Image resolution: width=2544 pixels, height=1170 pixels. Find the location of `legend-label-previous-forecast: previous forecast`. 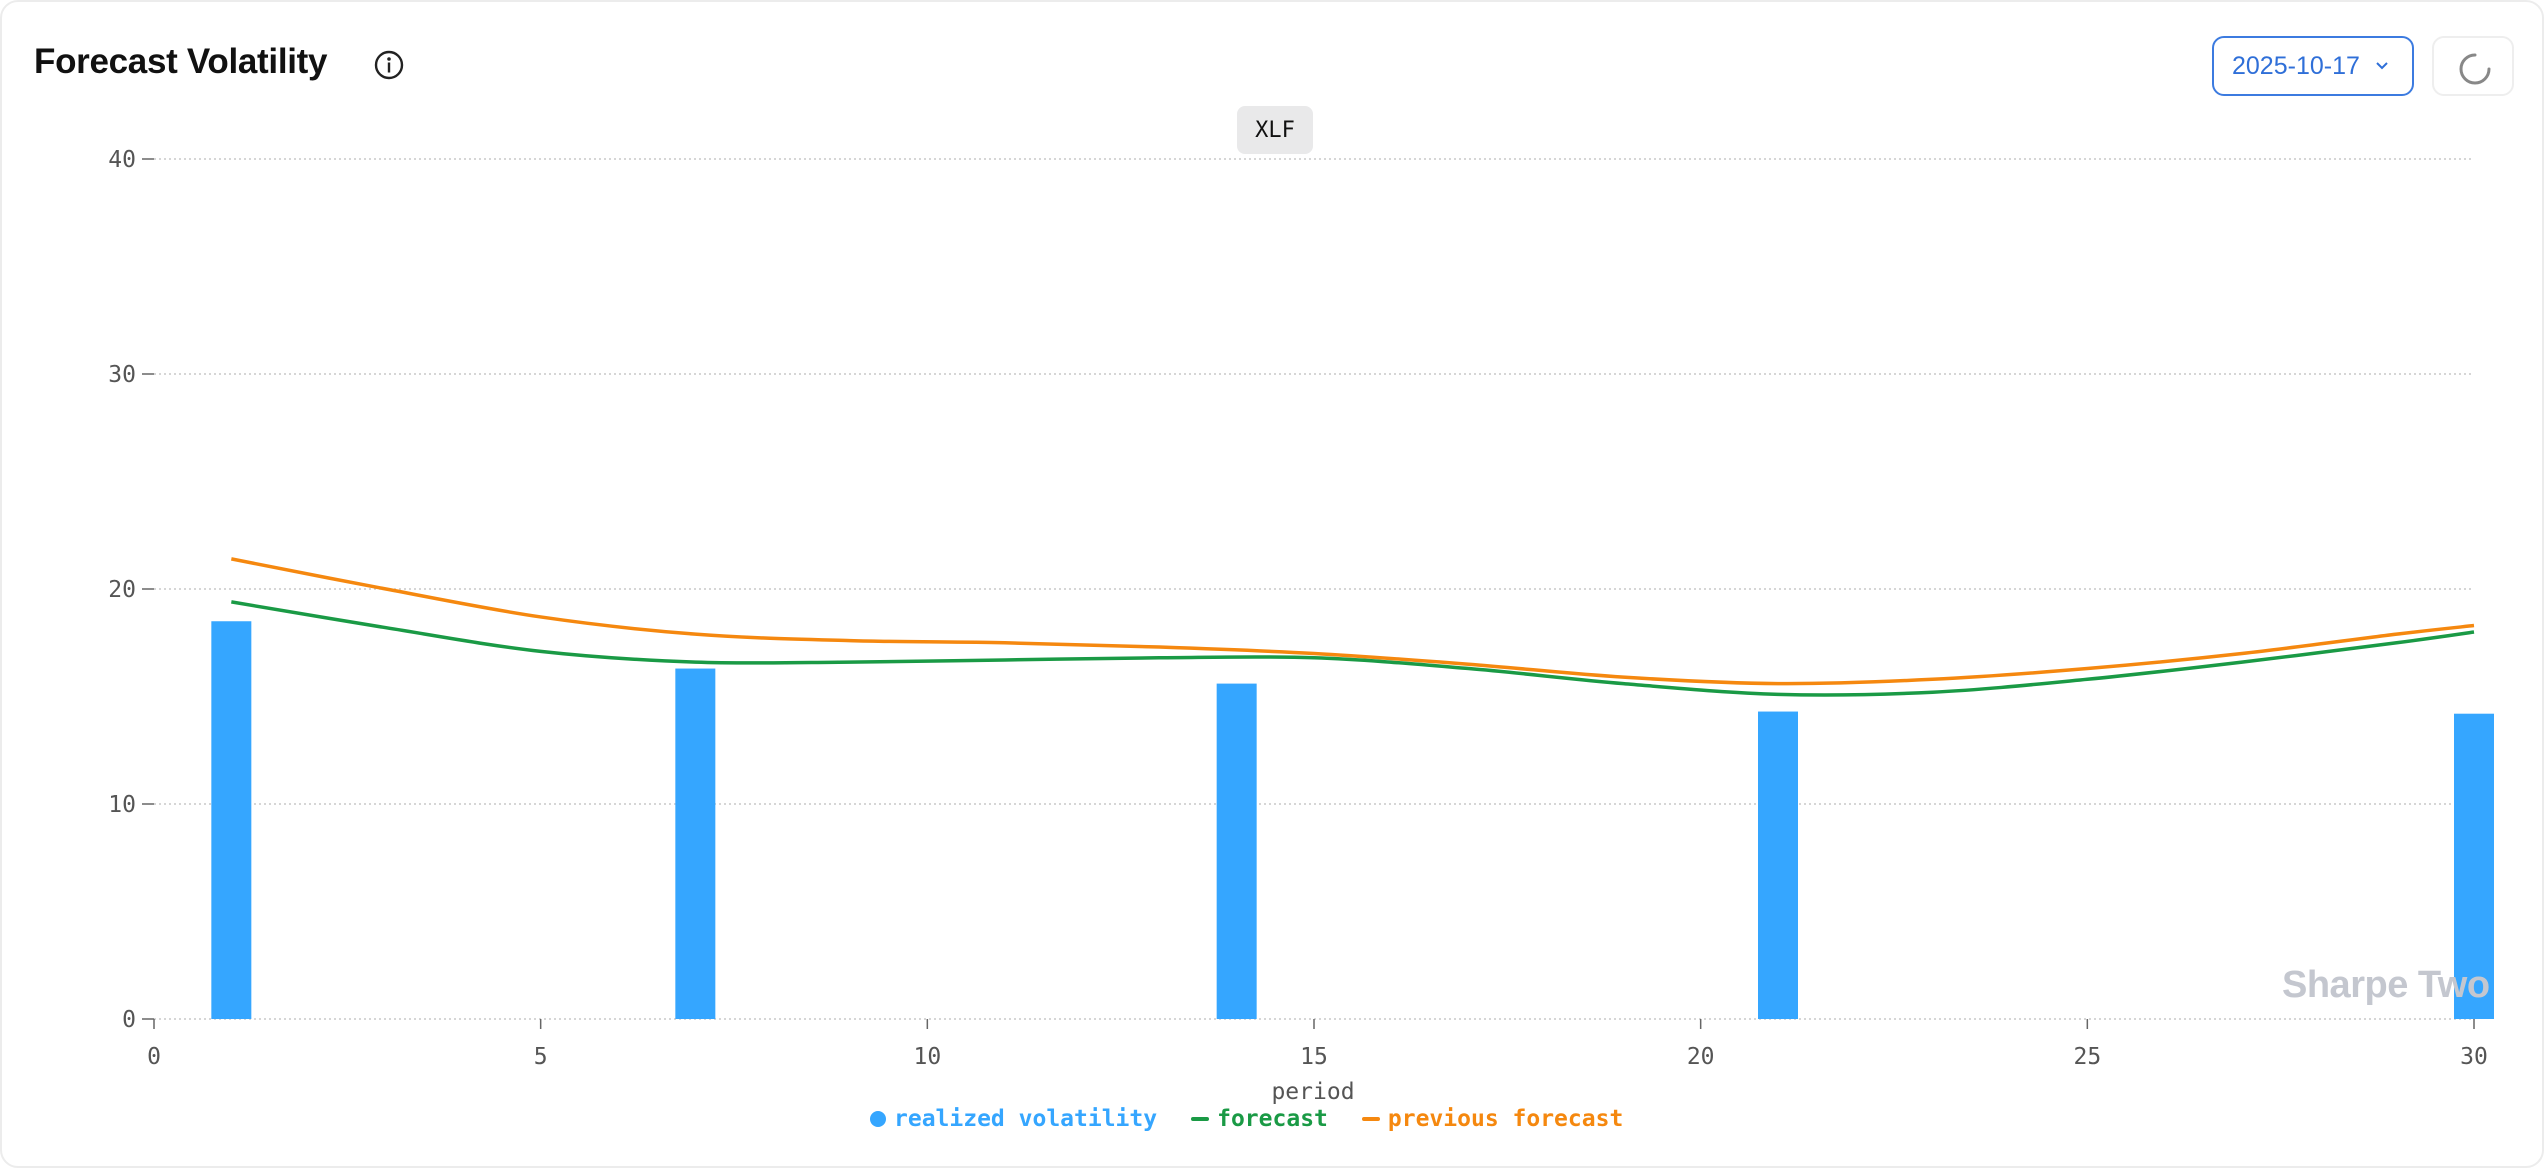

legend-label-previous-forecast: previous forecast is located at coordinates (1505, 1119).